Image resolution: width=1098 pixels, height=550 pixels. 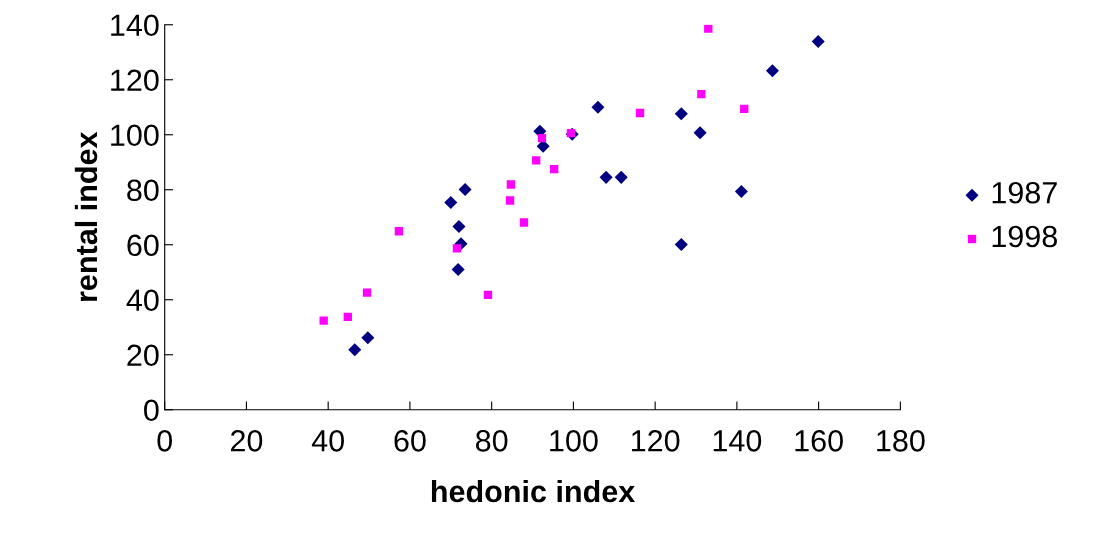 I want to click on y-tick-label: 100, so click(x=135, y=135).